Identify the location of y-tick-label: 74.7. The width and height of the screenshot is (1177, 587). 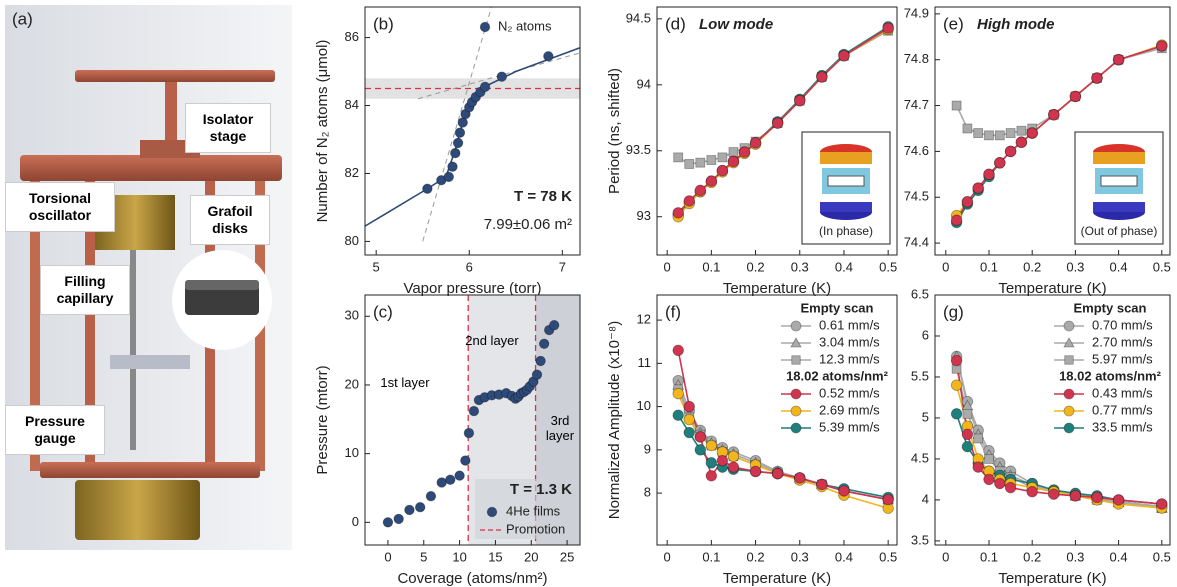
(916, 104).